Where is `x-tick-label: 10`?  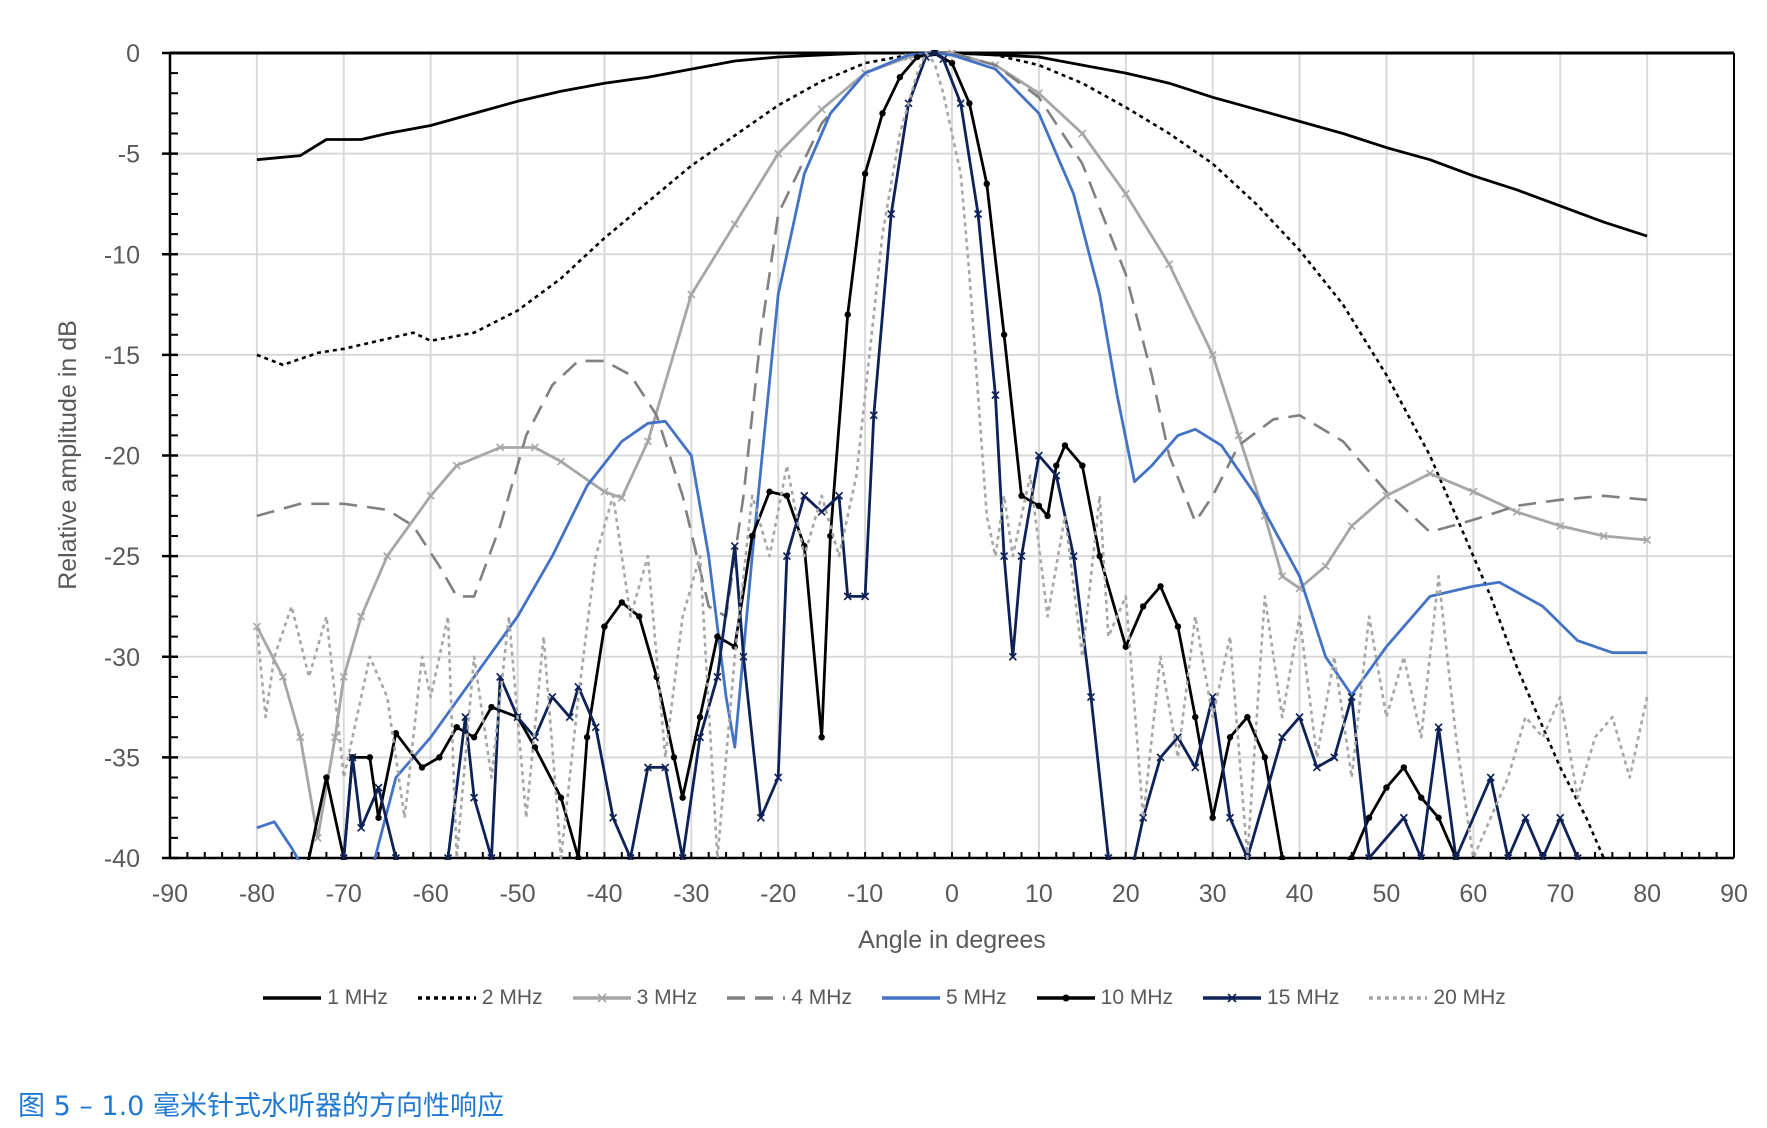 x-tick-label: 10 is located at coordinates (1039, 894).